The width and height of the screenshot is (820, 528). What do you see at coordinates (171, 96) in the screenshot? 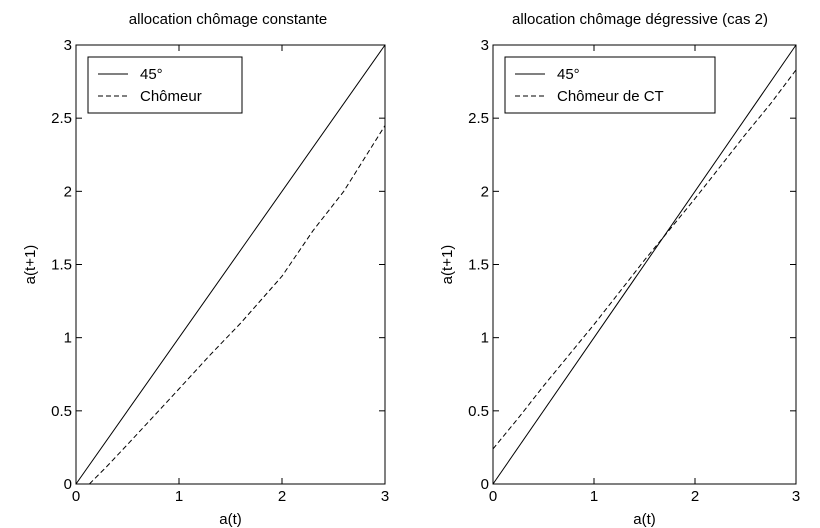
I see `legend-label: Chômeur` at bounding box center [171, 96].